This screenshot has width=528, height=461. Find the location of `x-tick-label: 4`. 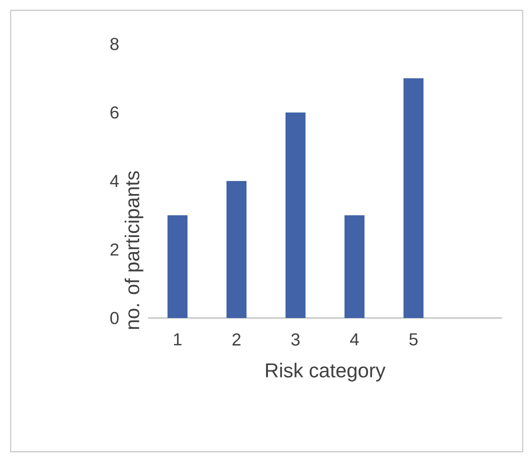

x-tick-label: 4 is located at coordinates (354, 339).